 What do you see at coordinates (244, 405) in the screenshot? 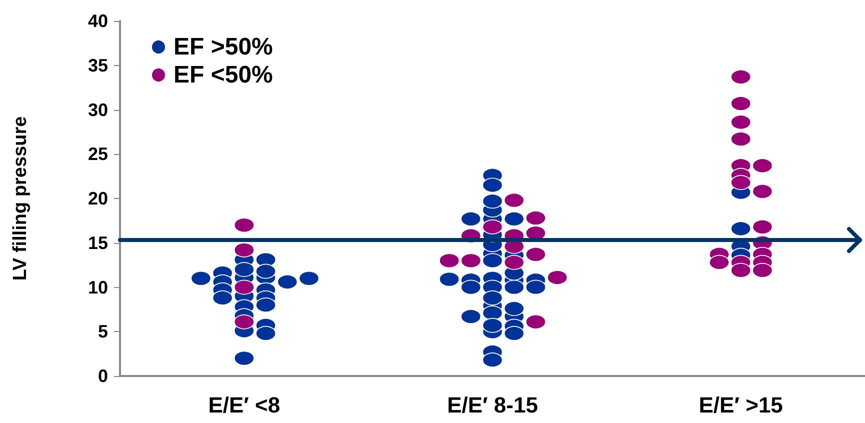
I see `x-tick-label: E/E′ <8` at bounding box center [244, 405].